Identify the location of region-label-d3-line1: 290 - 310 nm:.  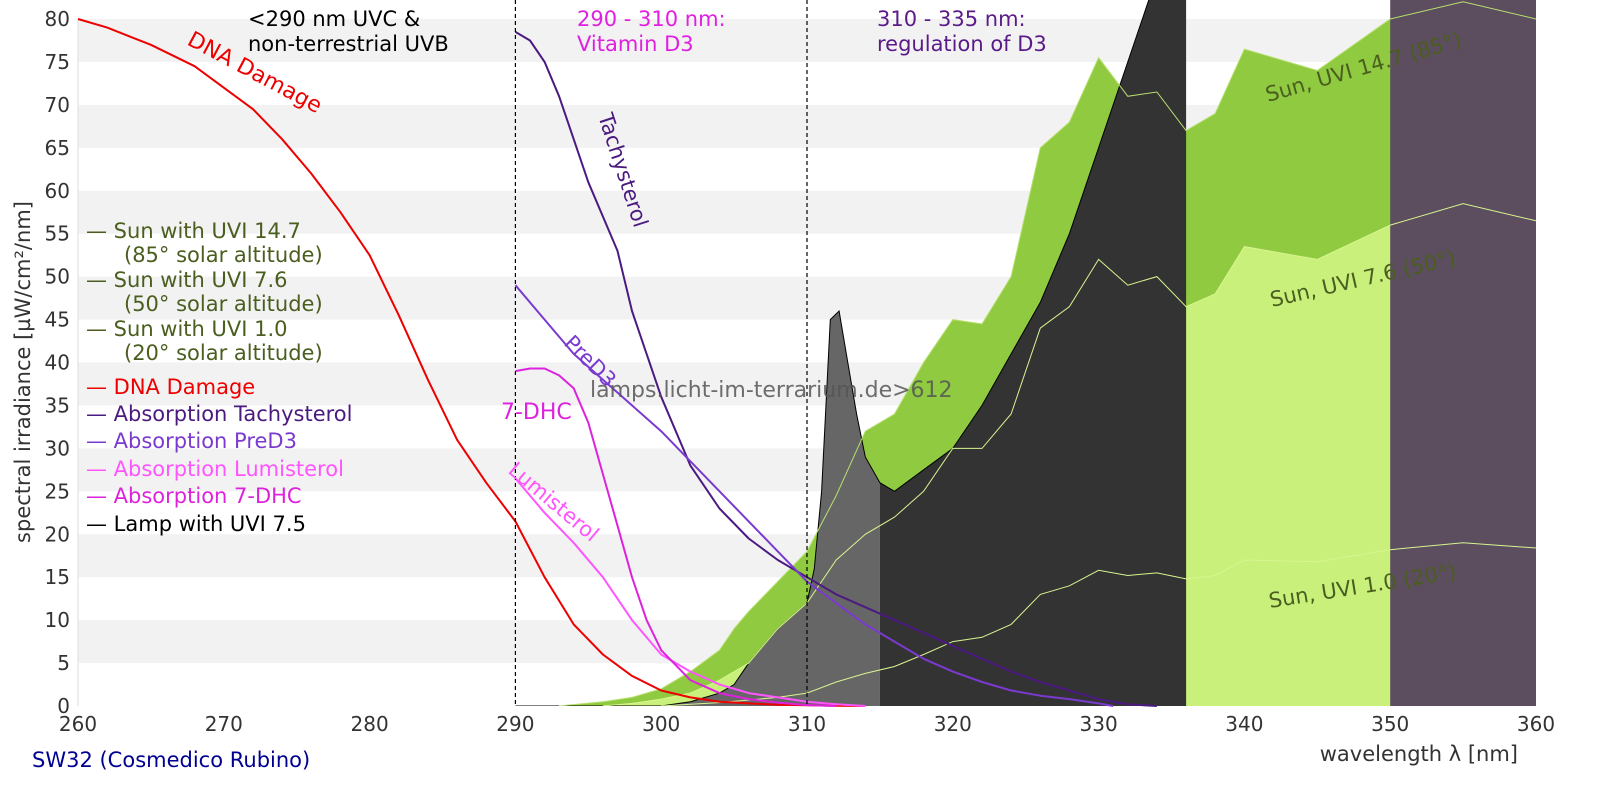
(651, 19).